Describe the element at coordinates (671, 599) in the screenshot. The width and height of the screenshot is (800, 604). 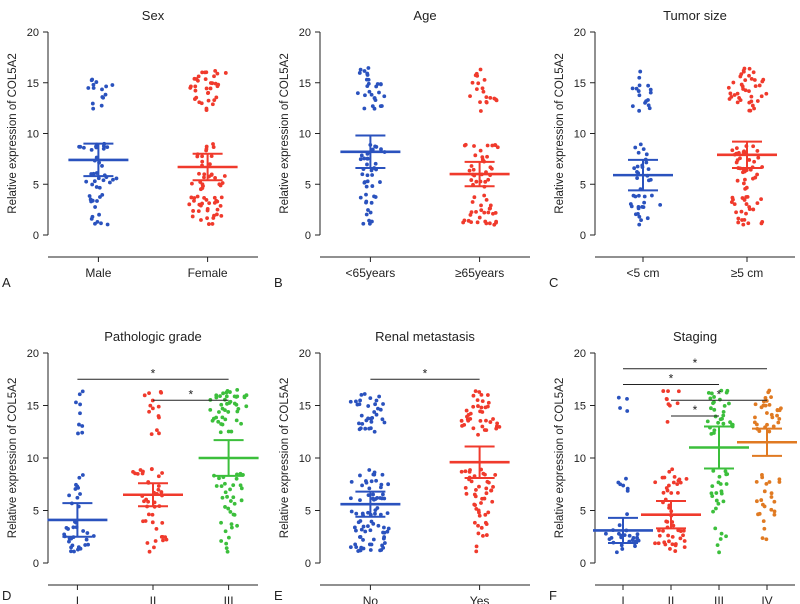
I see `x-tick-label-2: II` at that location.